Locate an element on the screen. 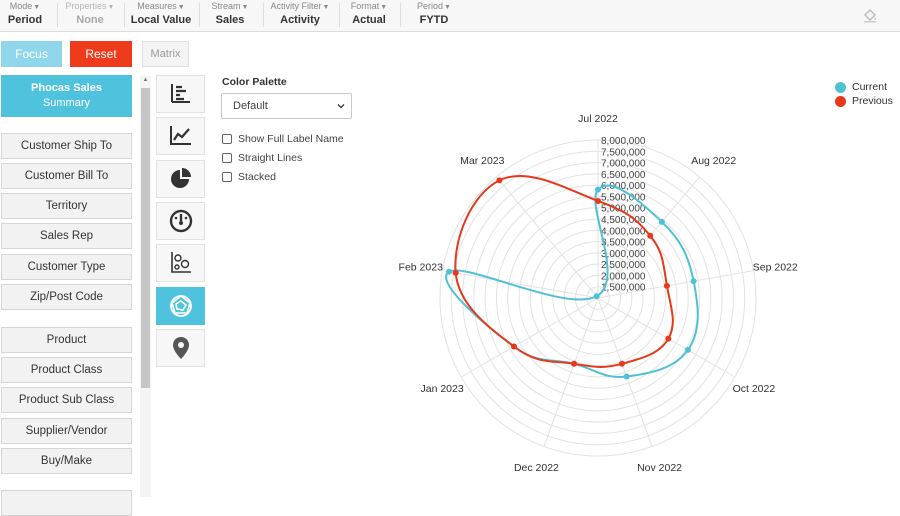 This screenshot has width=900, height=516. toolbar-label-row: Properties▼ is located at coordinates (90, 6).